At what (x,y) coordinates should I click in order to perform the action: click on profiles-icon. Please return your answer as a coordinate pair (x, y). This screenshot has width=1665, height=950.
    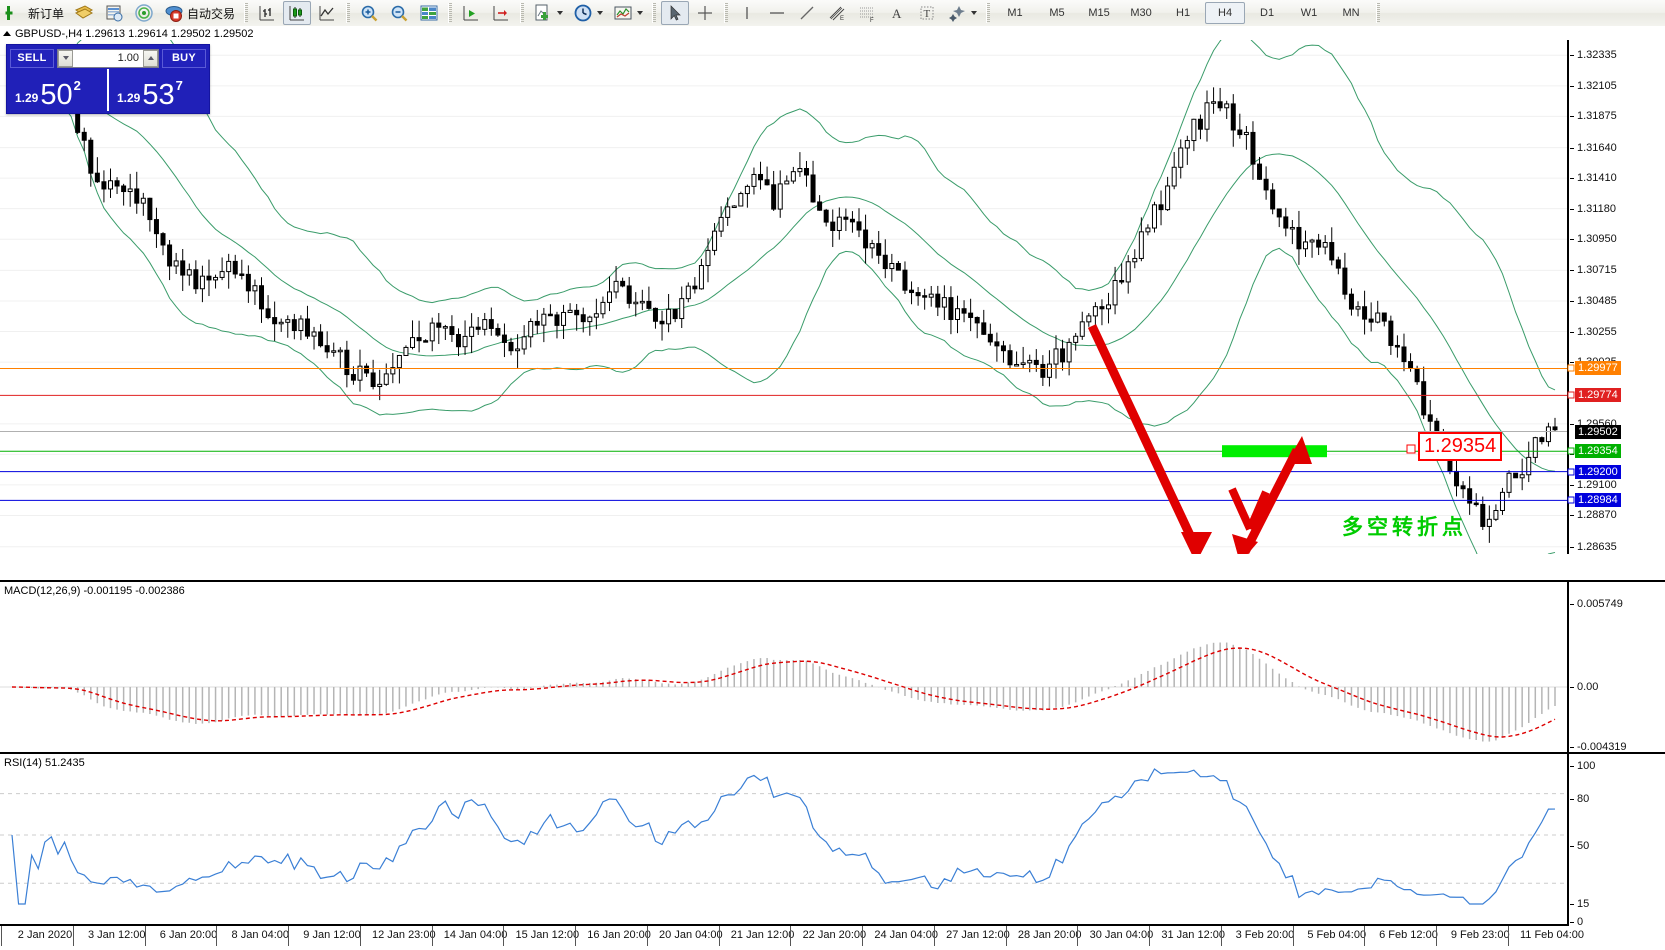
    Looking at the image, I should click on (84, 12).